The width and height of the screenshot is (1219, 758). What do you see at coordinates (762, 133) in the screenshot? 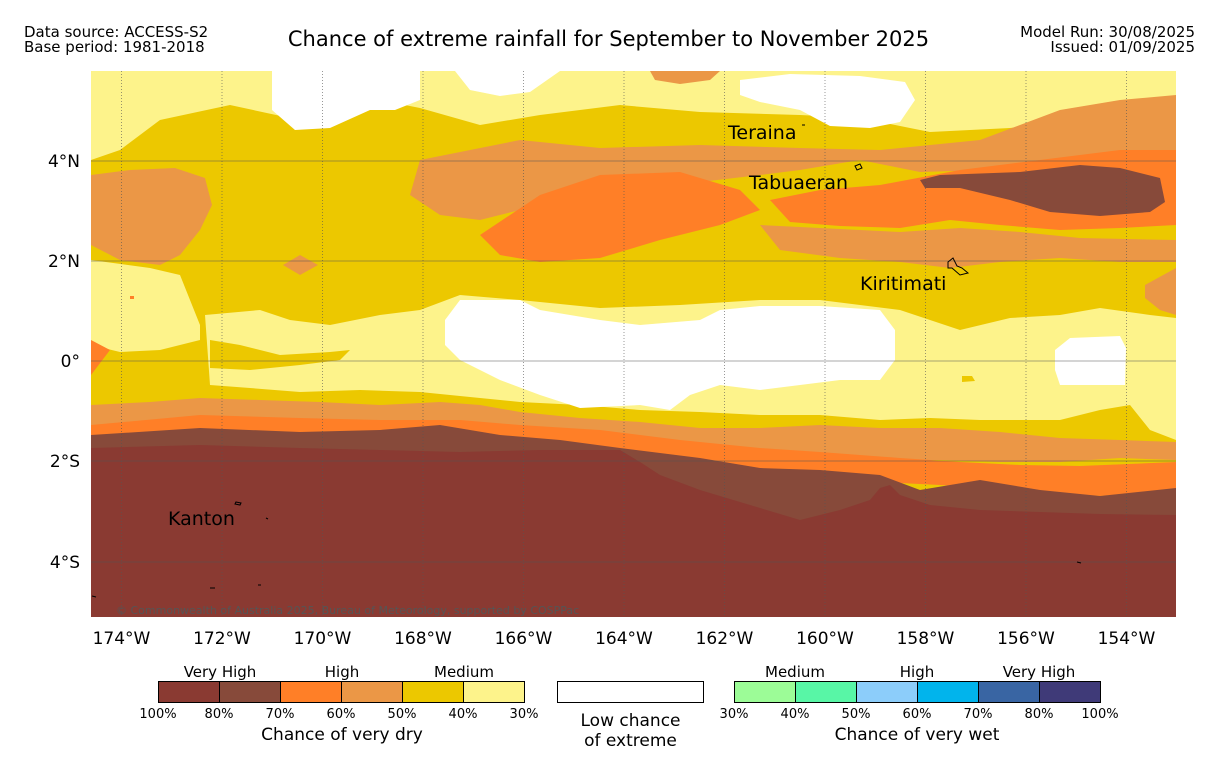
I see `label-teraina: Teraina` at bounding box center [762, 133].